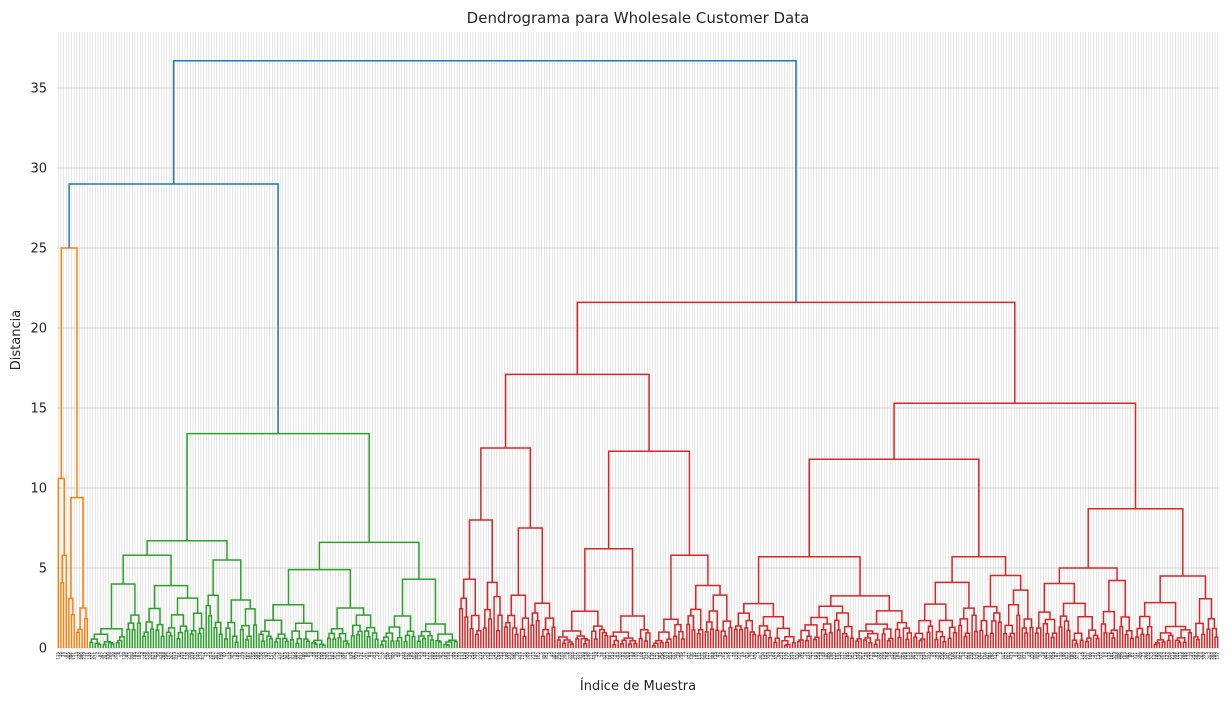  What do you see at coordinates (115, 656) in the screenshot?
I see `x-tick-label: 208` at bounding box center [115, 656].